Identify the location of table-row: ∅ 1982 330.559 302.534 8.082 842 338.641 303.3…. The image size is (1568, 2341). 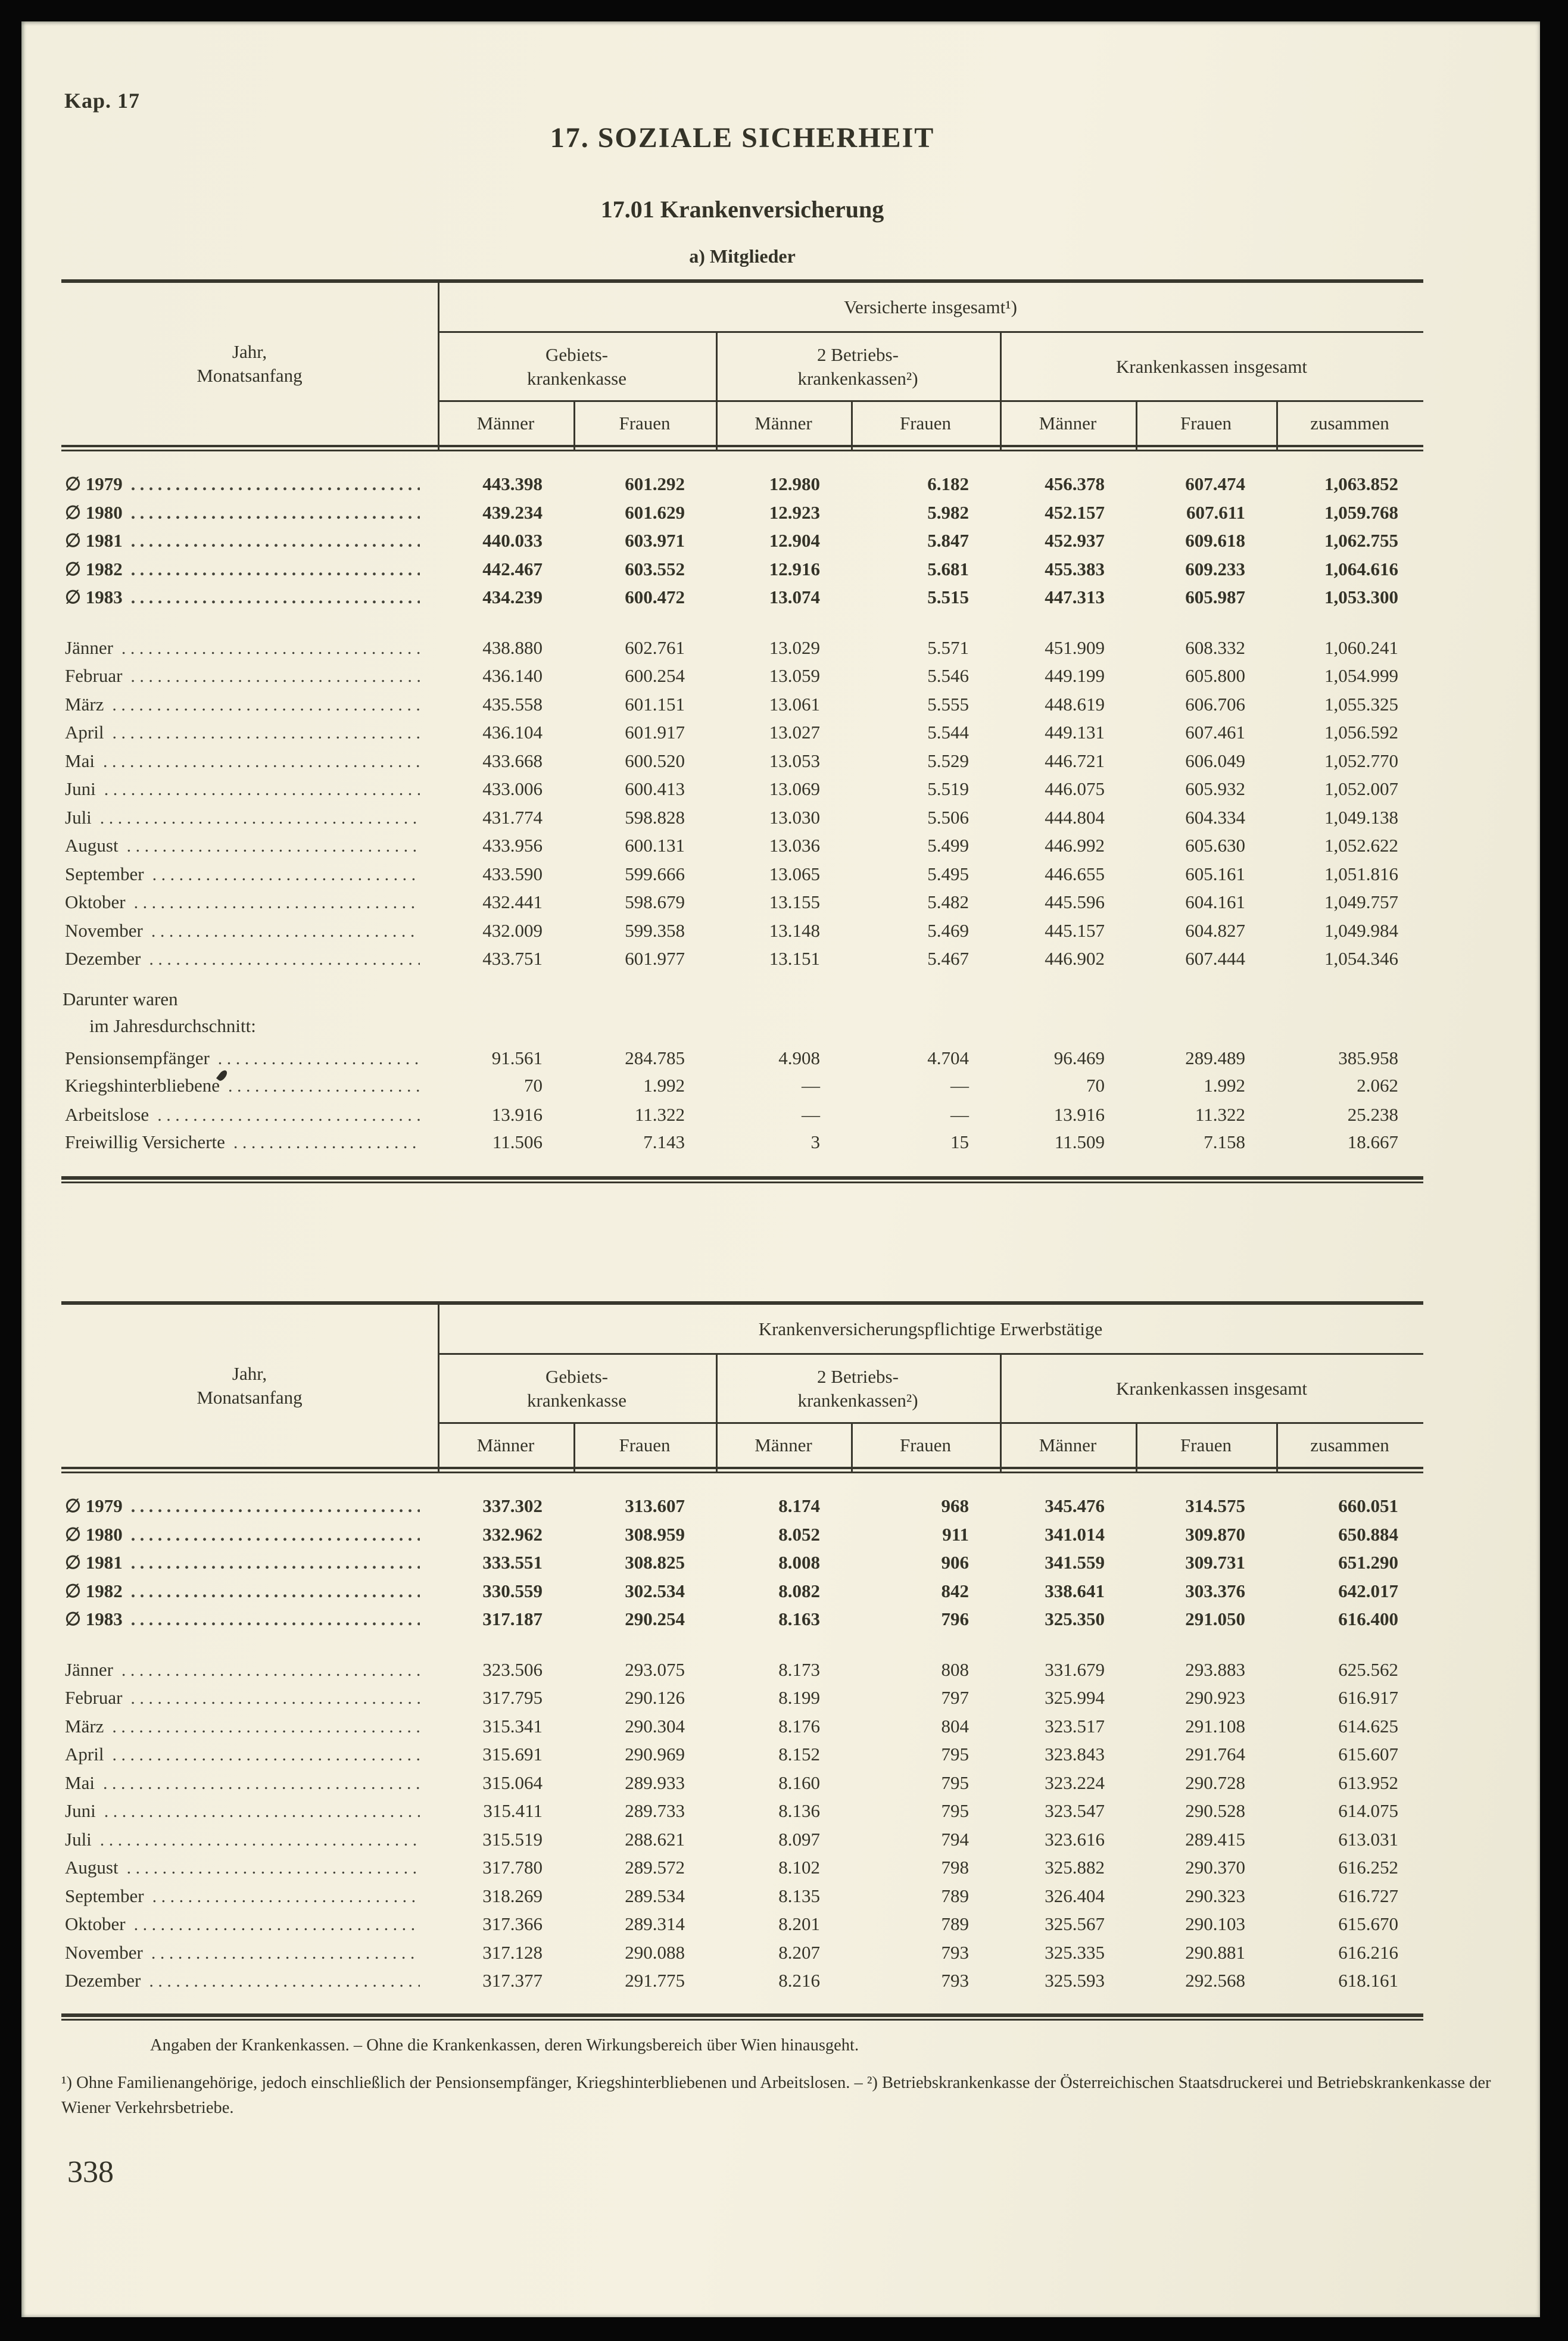
(742, 1591).